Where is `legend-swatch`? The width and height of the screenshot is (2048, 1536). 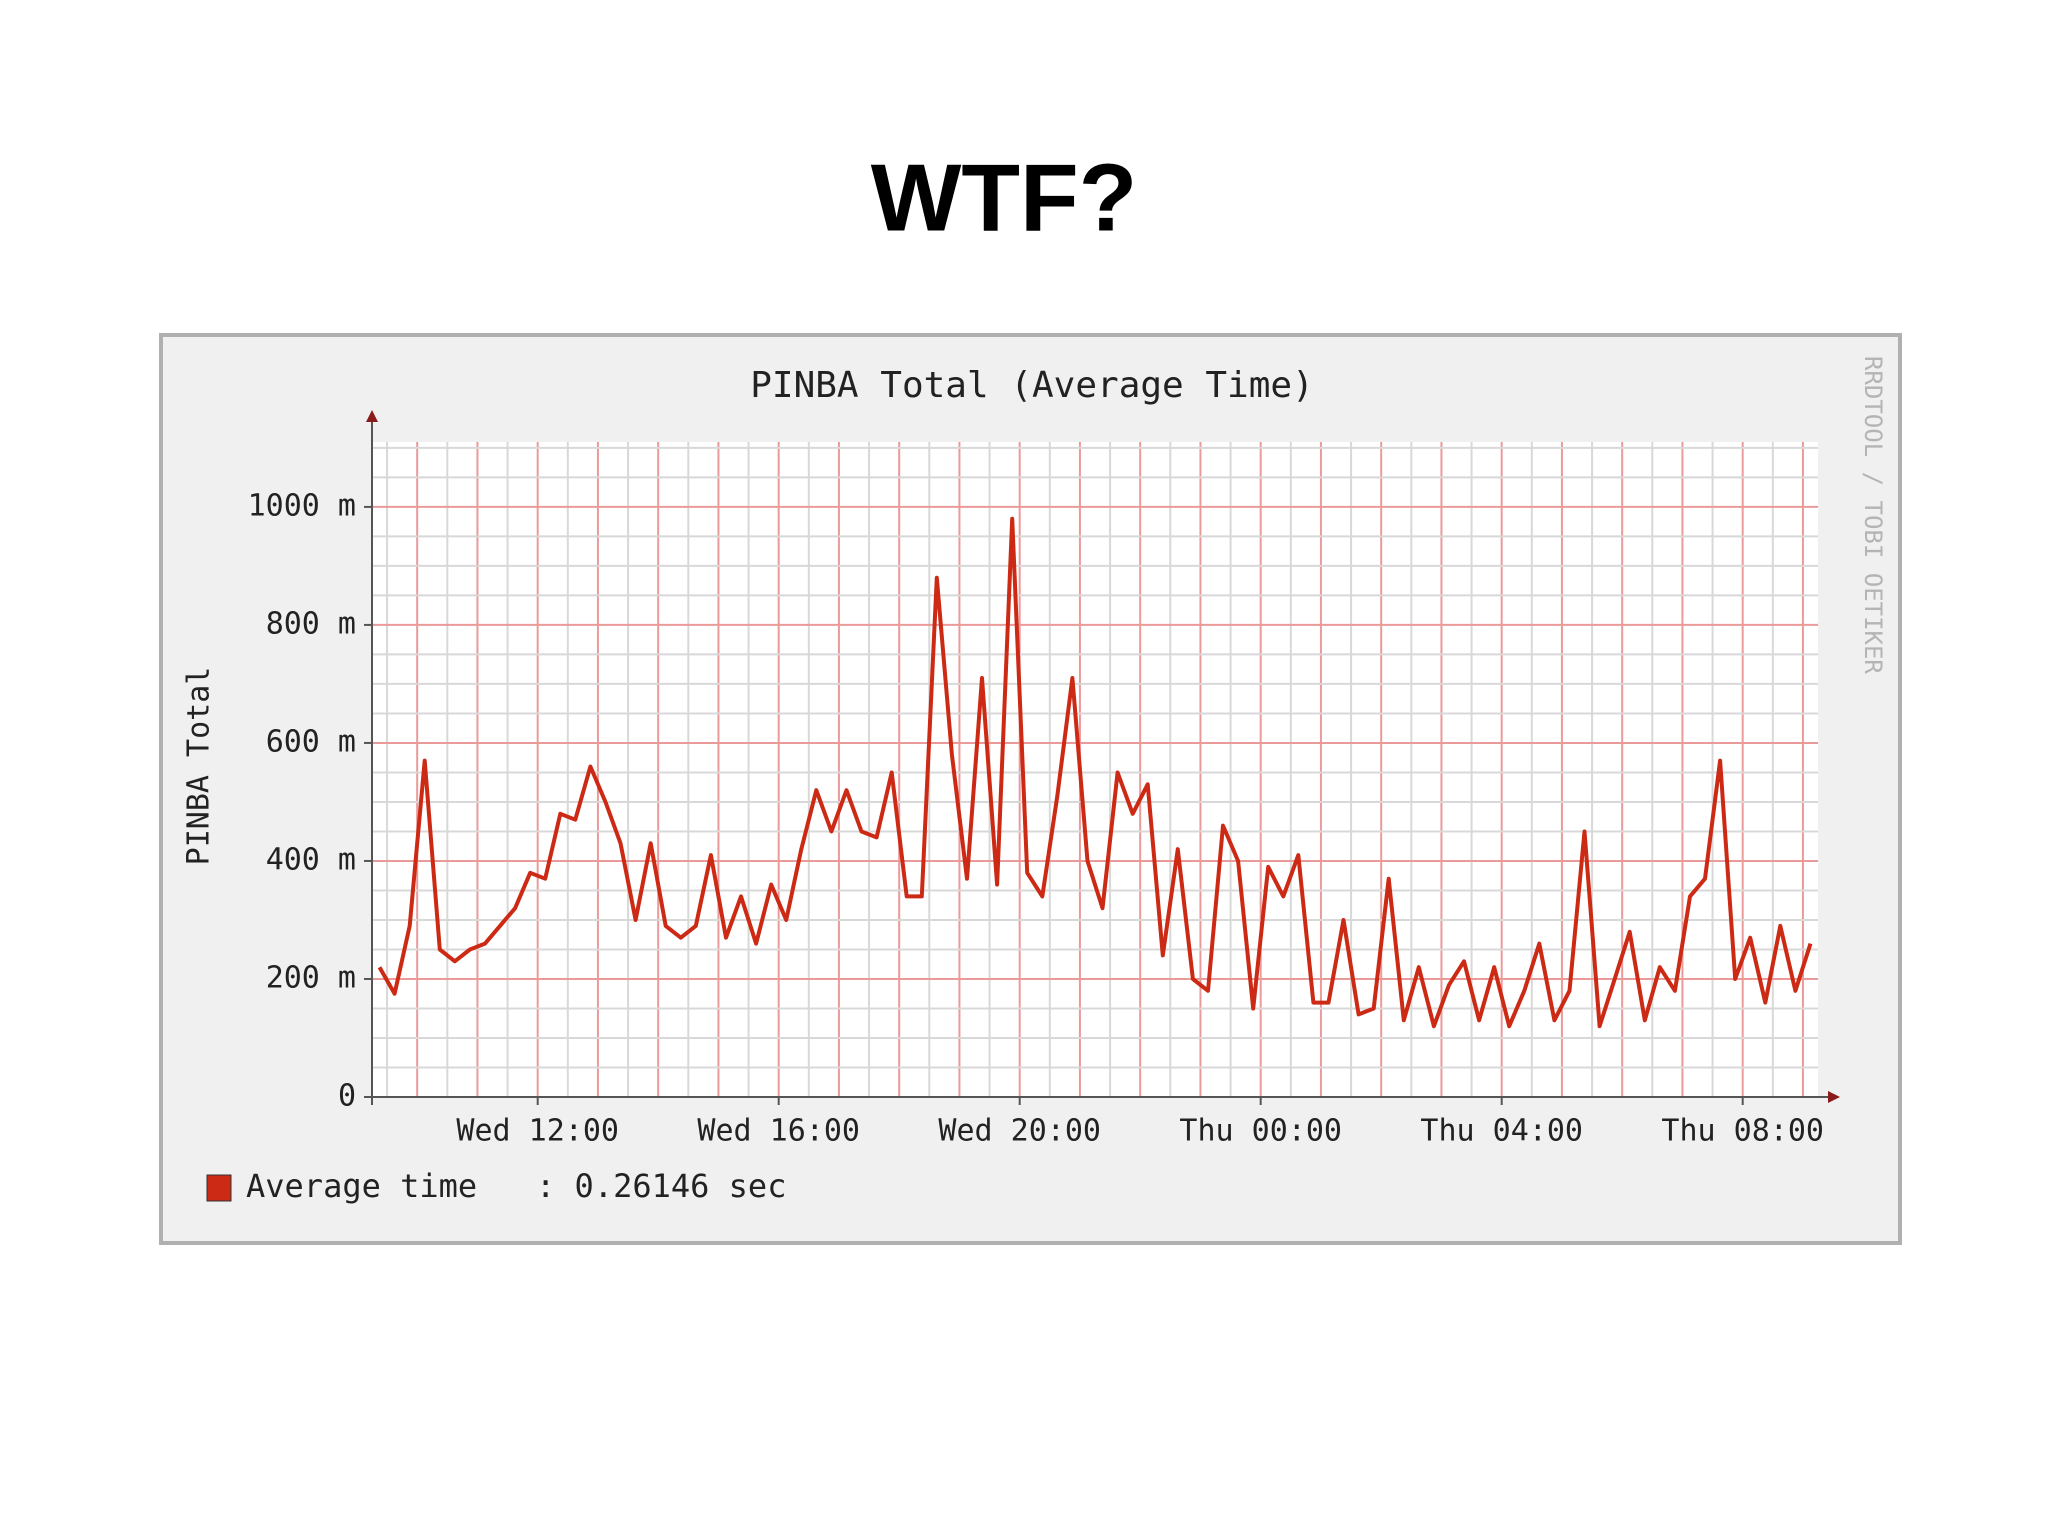 legend-swatch is located at coordinates (219, 1188).